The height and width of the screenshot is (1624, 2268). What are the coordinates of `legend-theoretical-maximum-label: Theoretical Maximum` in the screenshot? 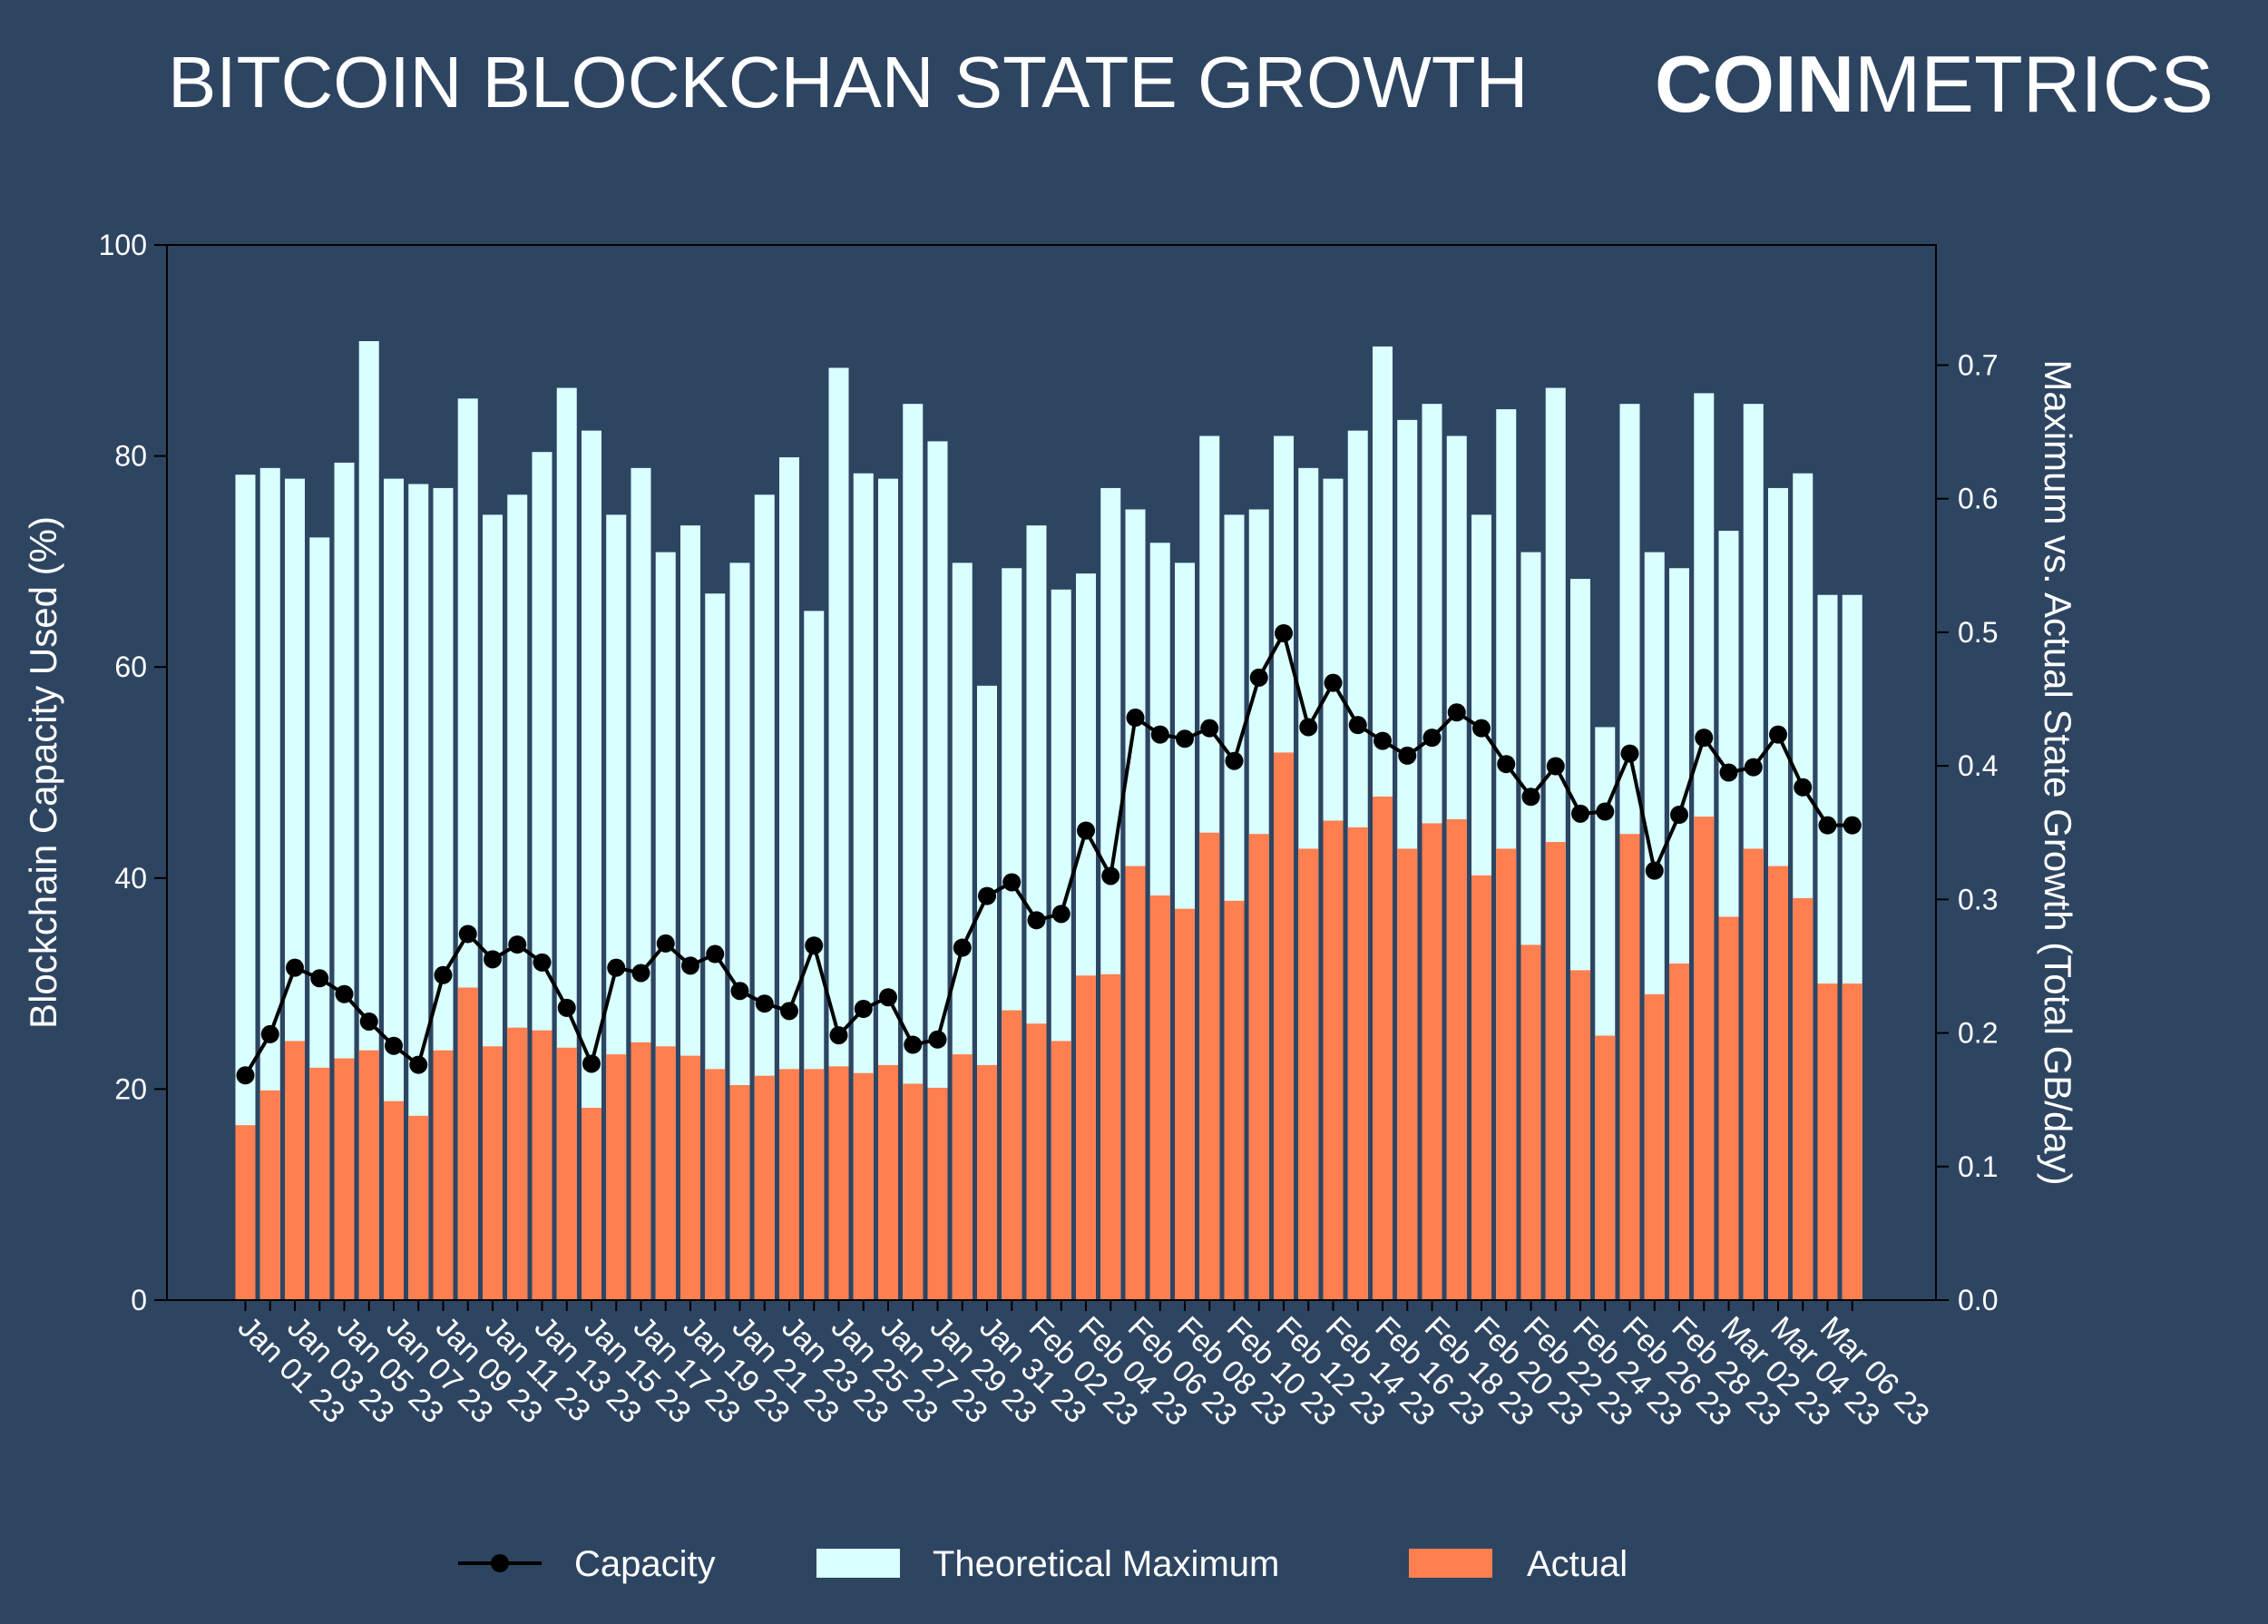 It's located at (1106, 1564).